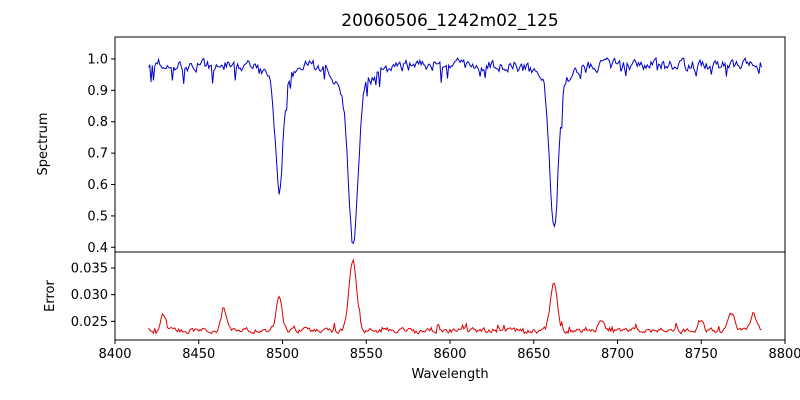 This screenshot has width=800, height=400. Describe the element at coordinates (533, 354) in the screenshot. I see `x-tick-label: 8650` at that location.